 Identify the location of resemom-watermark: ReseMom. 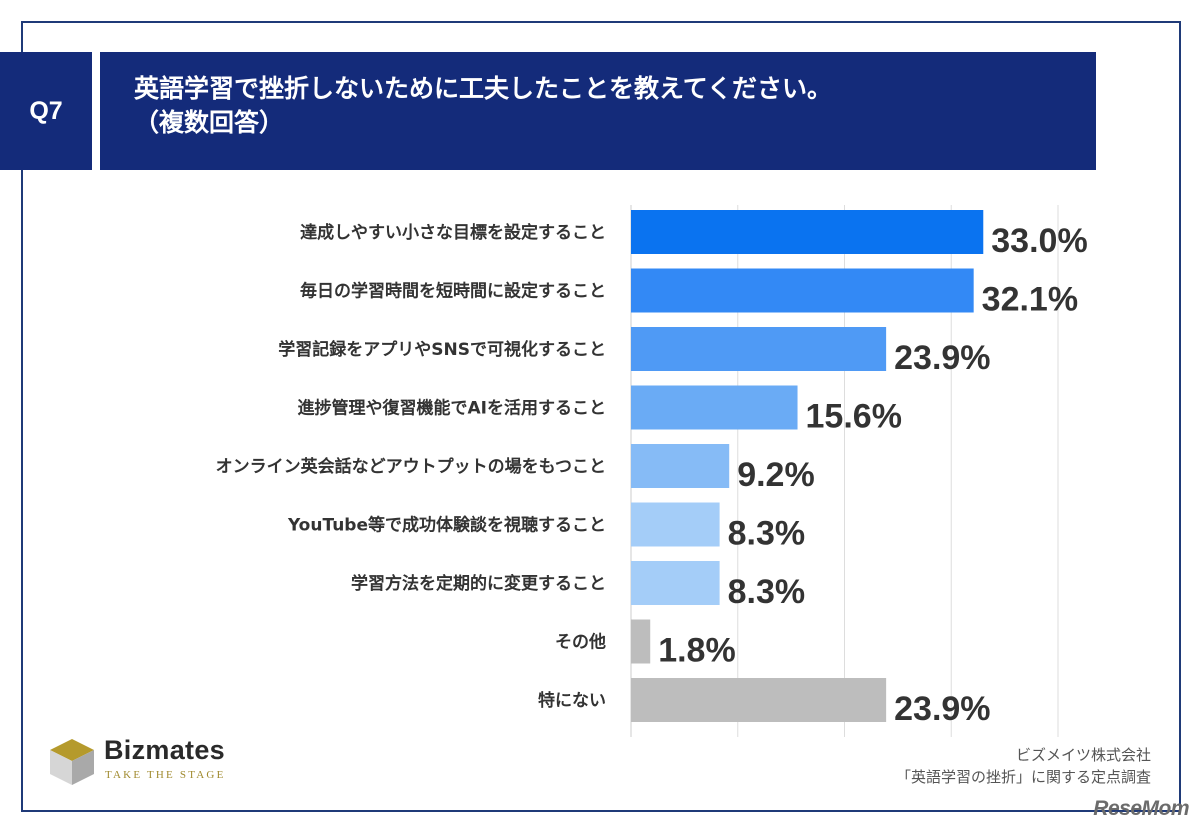
(1141, 808).